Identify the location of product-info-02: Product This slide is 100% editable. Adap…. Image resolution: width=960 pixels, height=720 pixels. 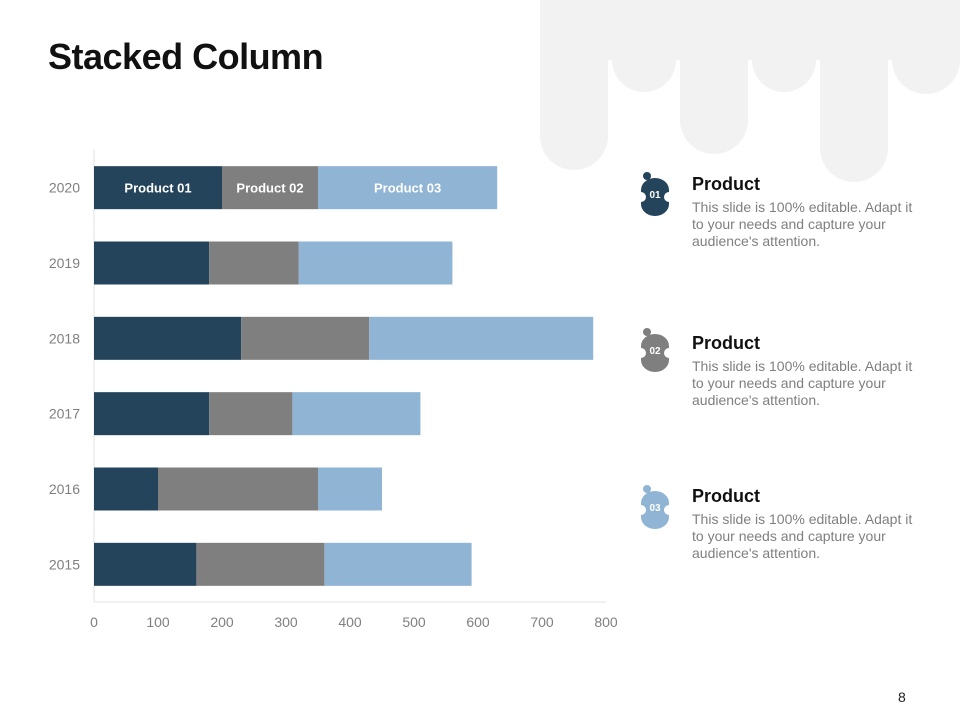
(817, 371).